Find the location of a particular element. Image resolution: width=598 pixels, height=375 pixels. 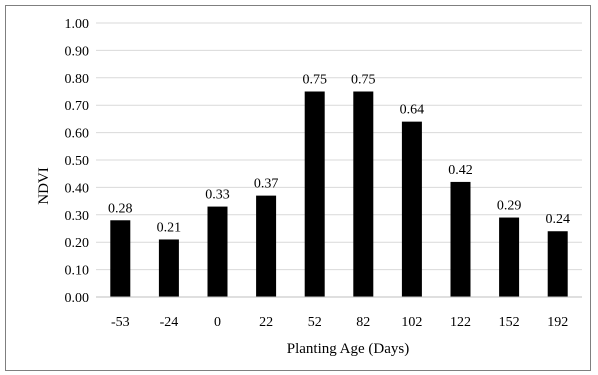

y-tick-label: 0.20 is located at coordinates (77, 243).